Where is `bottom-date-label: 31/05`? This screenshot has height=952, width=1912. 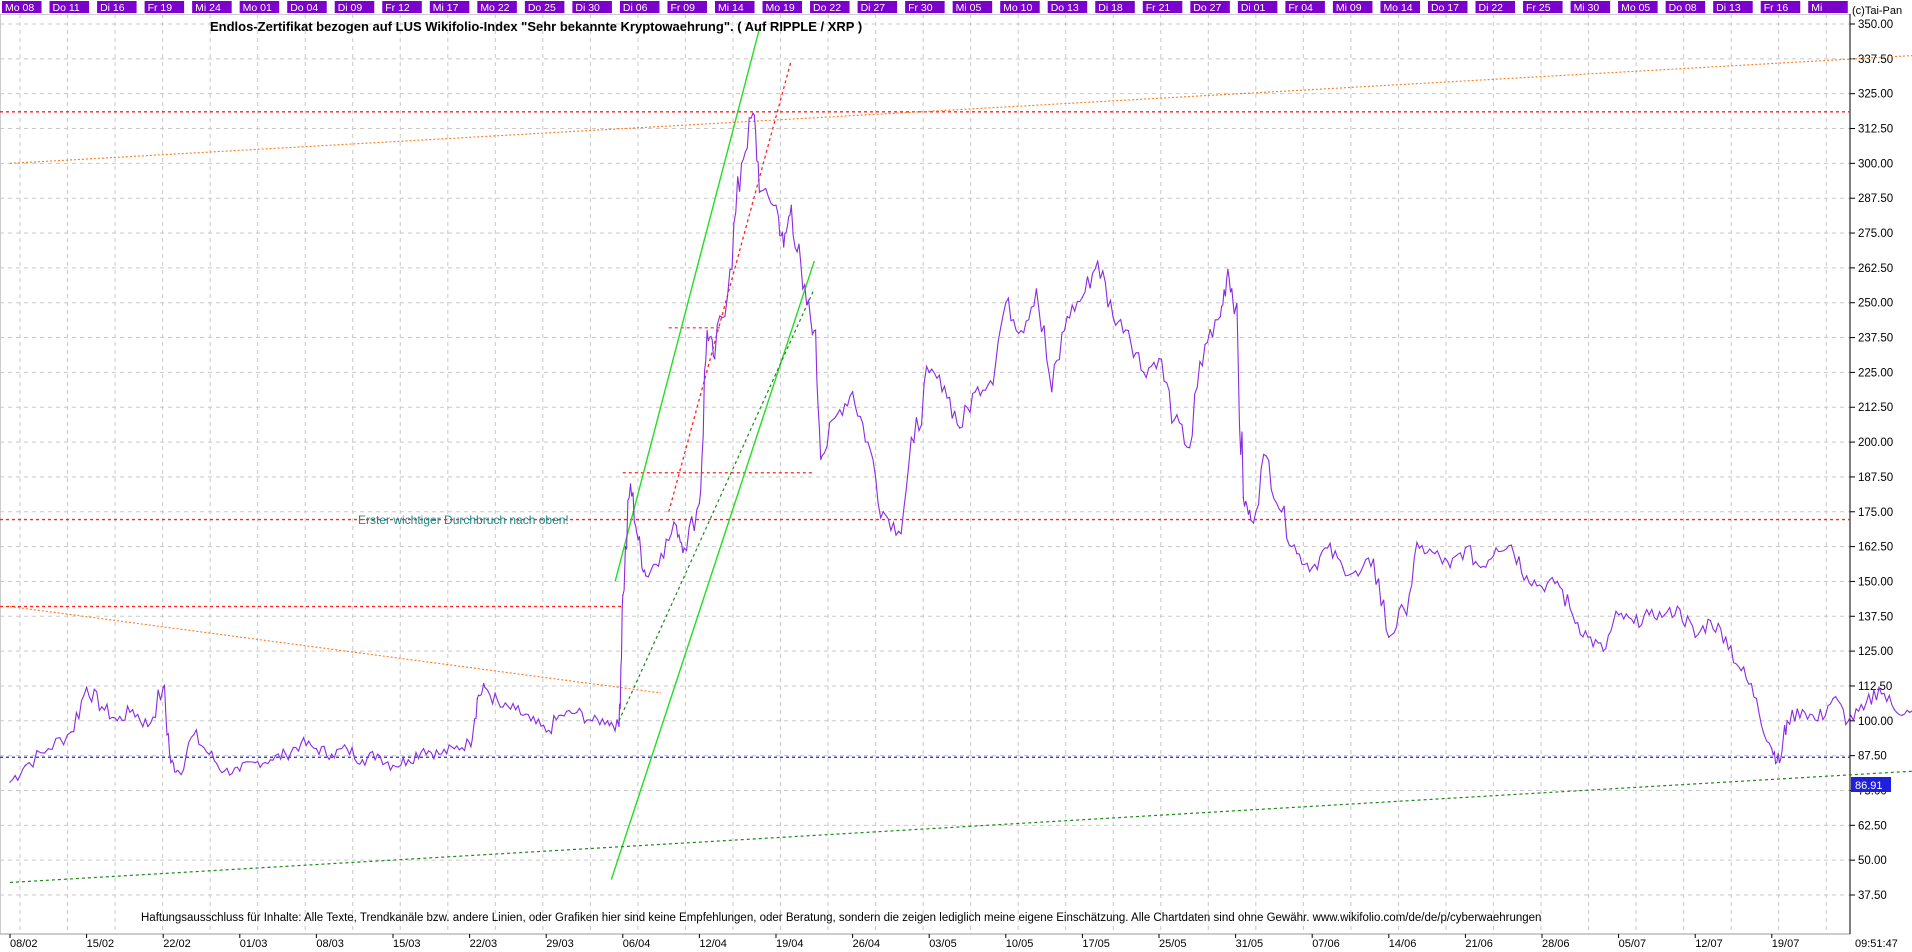 bottom-date-label: 31/05 is located at coordinates (1250, 944).